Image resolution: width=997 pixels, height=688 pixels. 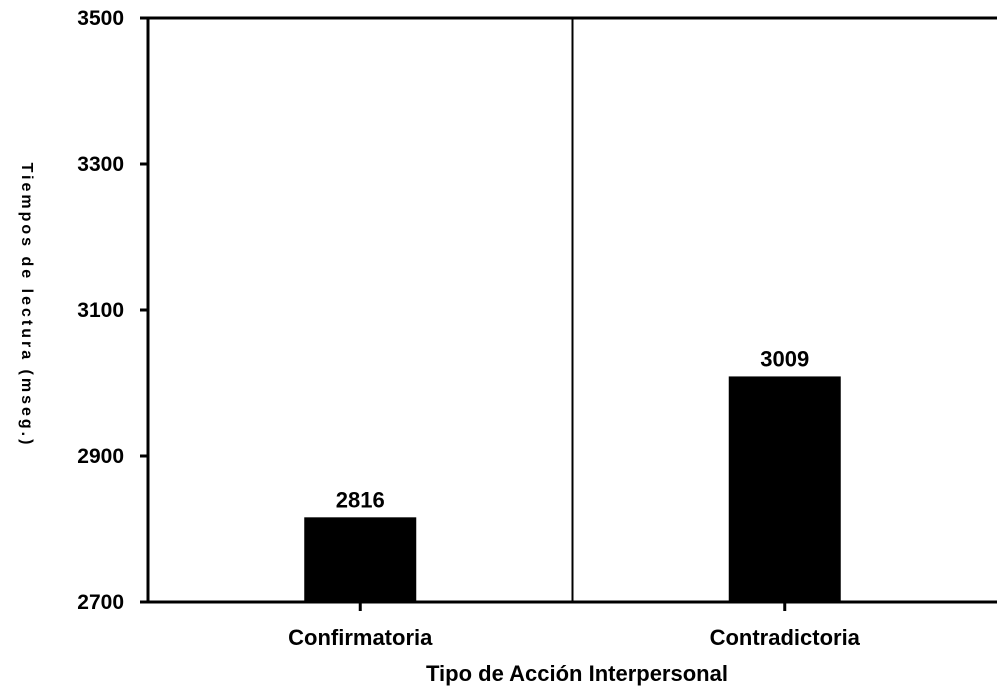 I want to click on y-axis-ticks: 2700 2900 3100 3300 3500, so click(x=112, y=310).